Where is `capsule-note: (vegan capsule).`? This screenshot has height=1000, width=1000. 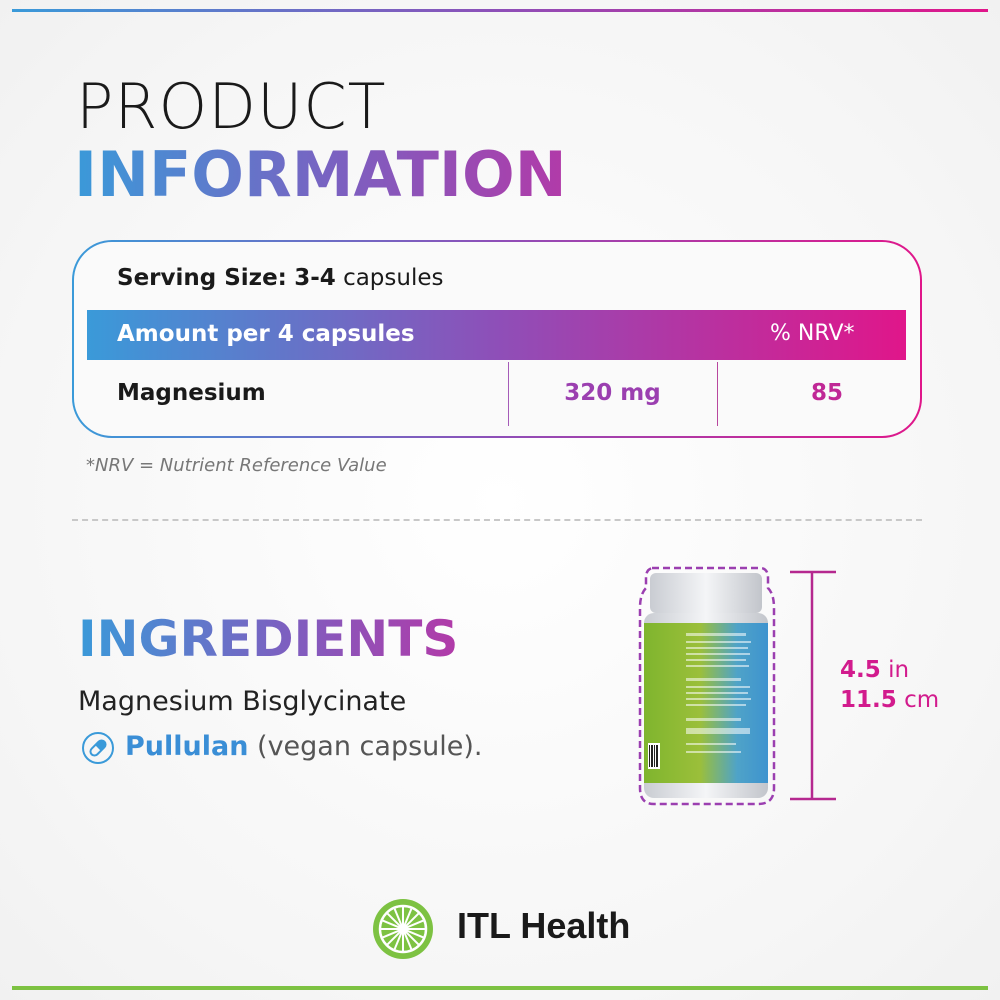 capsule-note: (vegan capsule). is located at coordinates (370, 746).